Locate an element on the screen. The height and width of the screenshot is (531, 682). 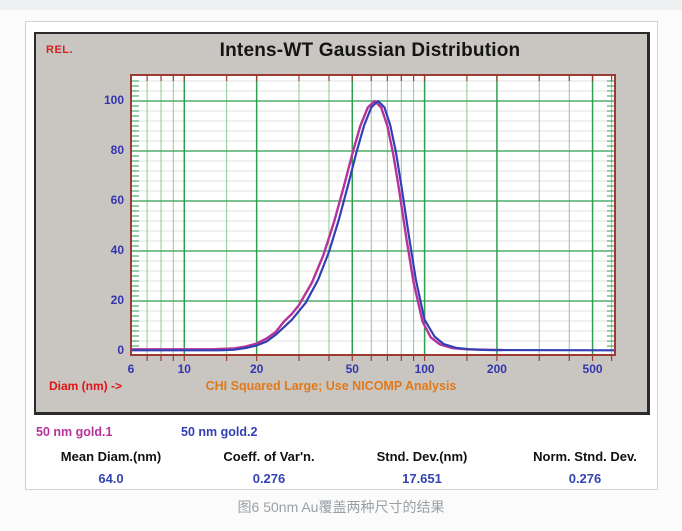
legend-series-2: 50 nm gold.2 is located at coordinates (219, 432).